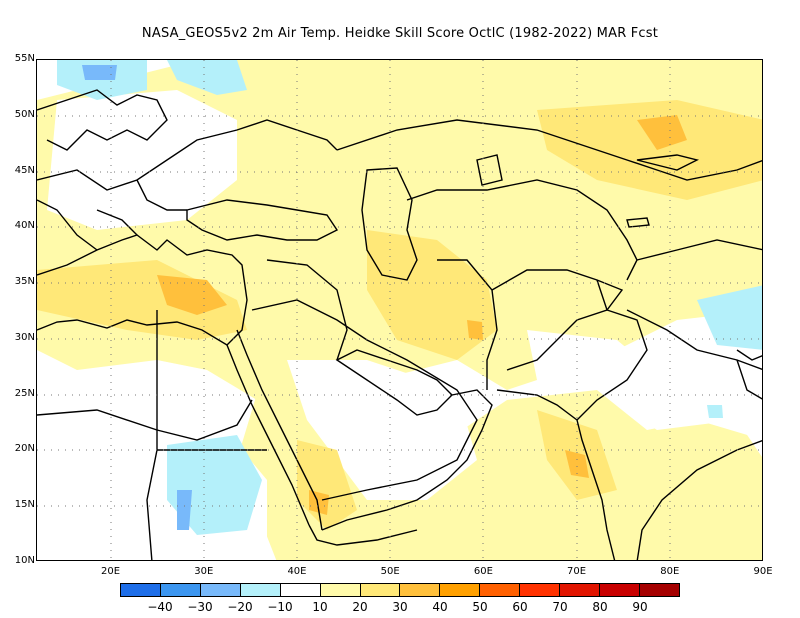 Image resolution: width=800 pixels, height=618 pixels. What do you see at coordinates (200, 607) in the screenshot?
I see `colorbar-label: −30` at bounding box center [200, 607].